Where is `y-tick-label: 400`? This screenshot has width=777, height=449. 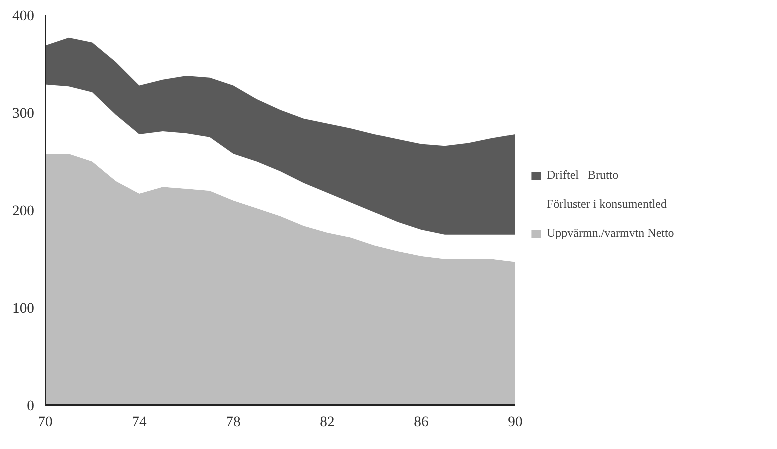
y-tick-label: 400 is located at coordinates (23, 16).